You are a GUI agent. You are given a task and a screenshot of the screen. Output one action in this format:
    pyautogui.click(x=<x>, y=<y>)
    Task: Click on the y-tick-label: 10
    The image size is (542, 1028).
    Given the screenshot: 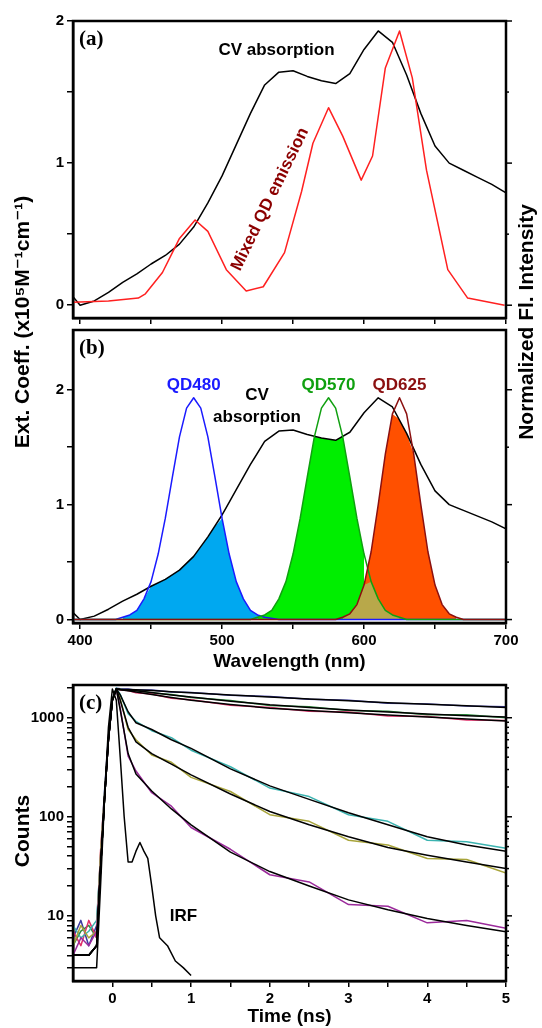 What is the action you would take?
    pyautogui.click(x=55, y=914)
    